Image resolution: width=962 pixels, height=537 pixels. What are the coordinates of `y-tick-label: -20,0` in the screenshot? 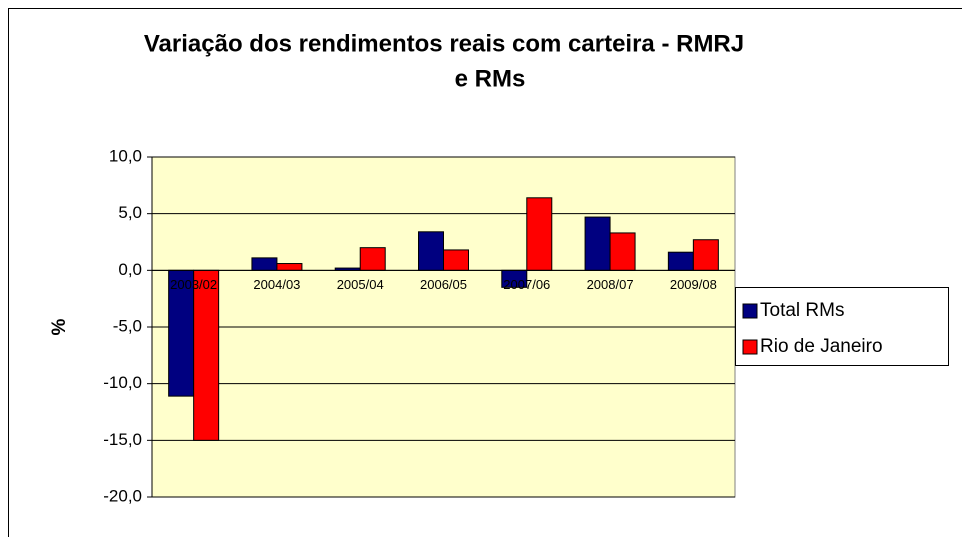 It's located at (122, 495).